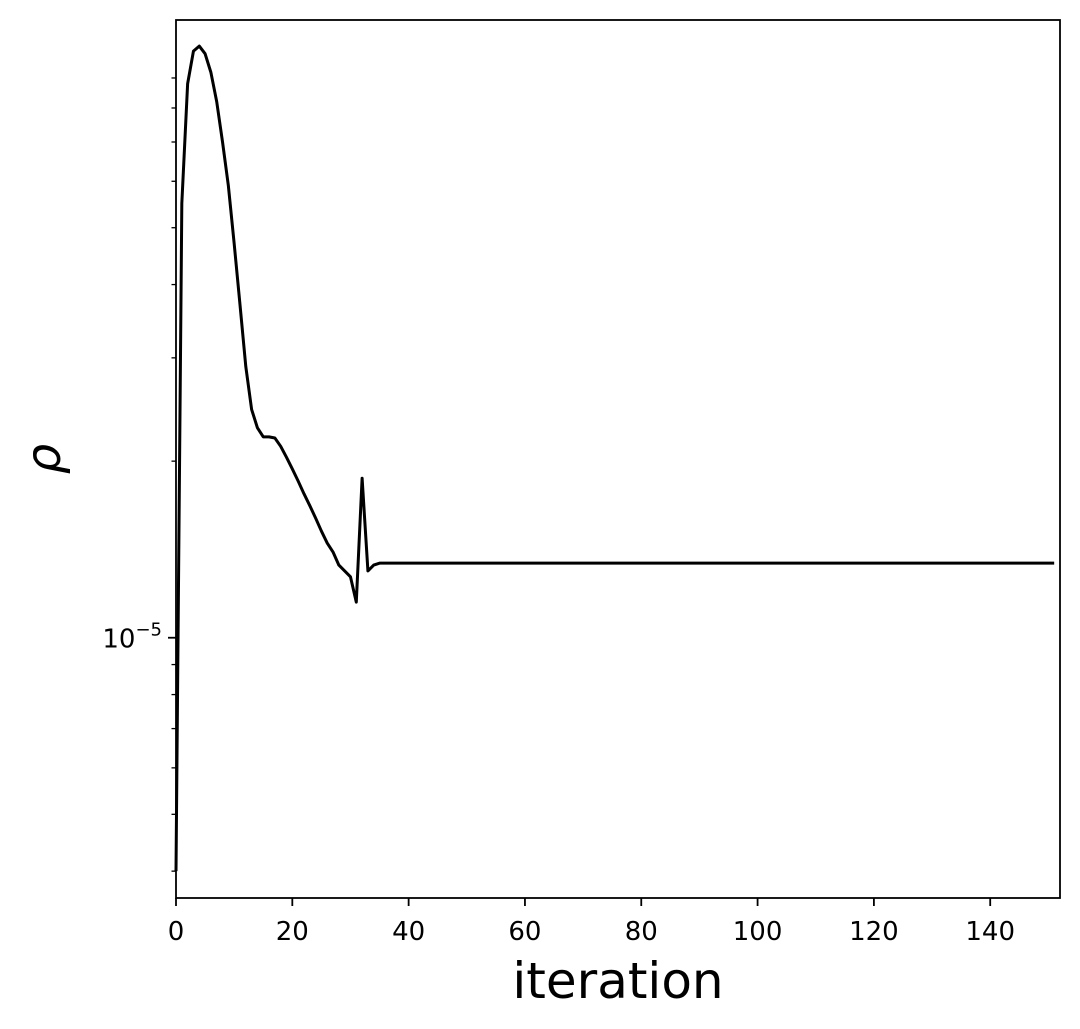  I want to click on x-tick-label: 60, so click(524, 932).